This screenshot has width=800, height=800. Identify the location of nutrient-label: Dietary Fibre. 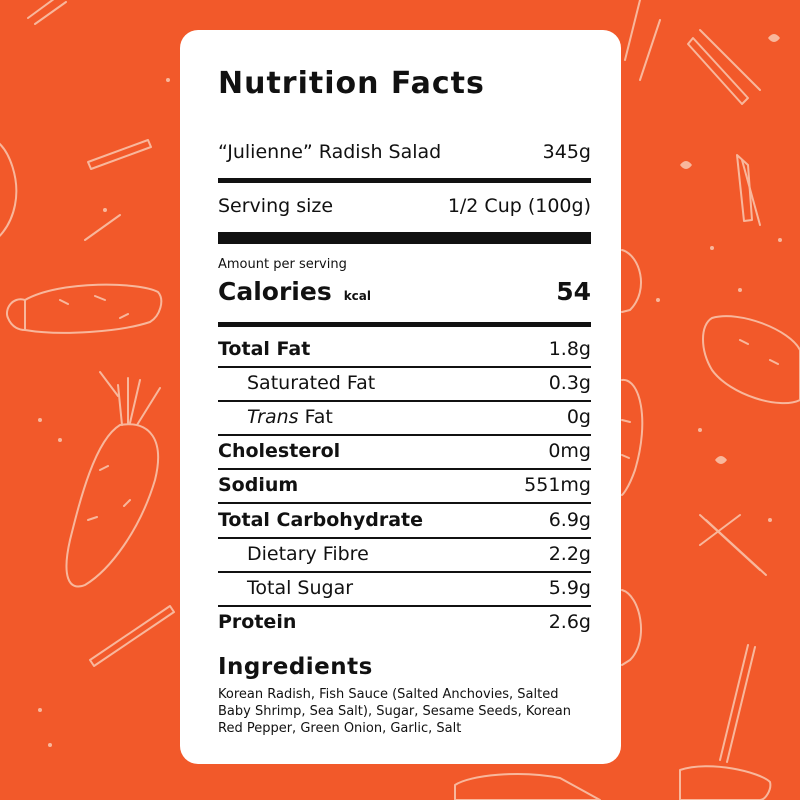
(308, 554).